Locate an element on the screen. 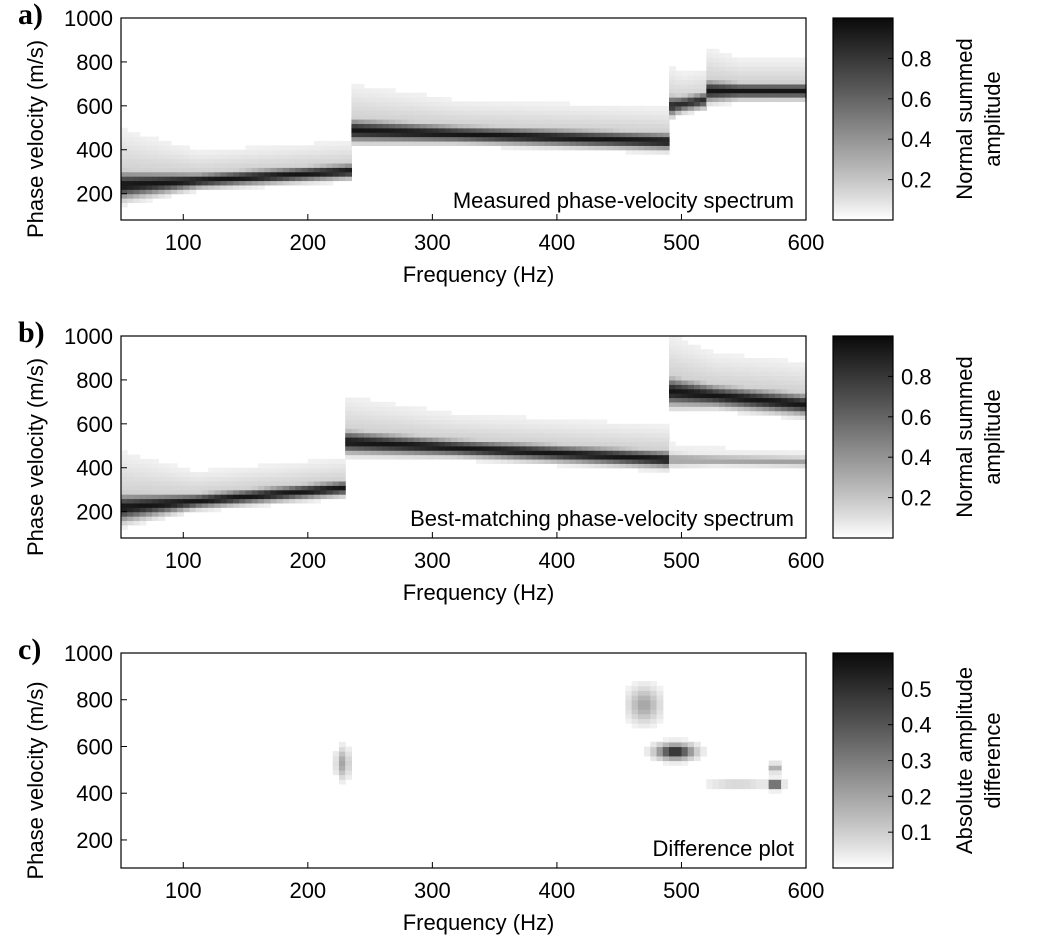 This screenshot has width=1056, height=939. colorbar-label: difference is located at coordinates (992, 760).